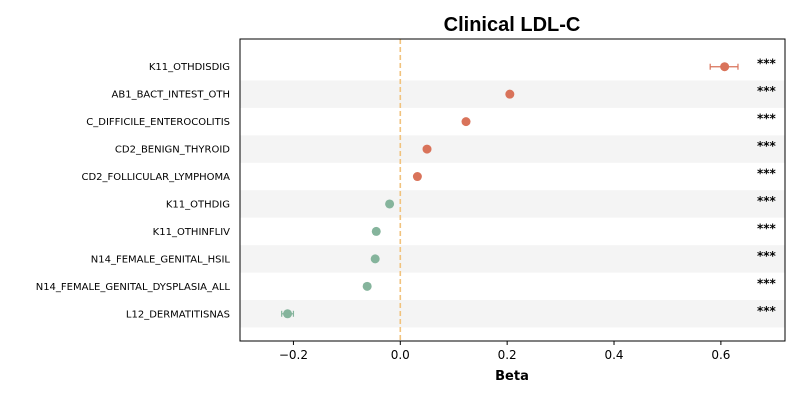 The image size is (800, 400). I want to click on y-axis-label: K11_OTHDIG, so click(198, 204).